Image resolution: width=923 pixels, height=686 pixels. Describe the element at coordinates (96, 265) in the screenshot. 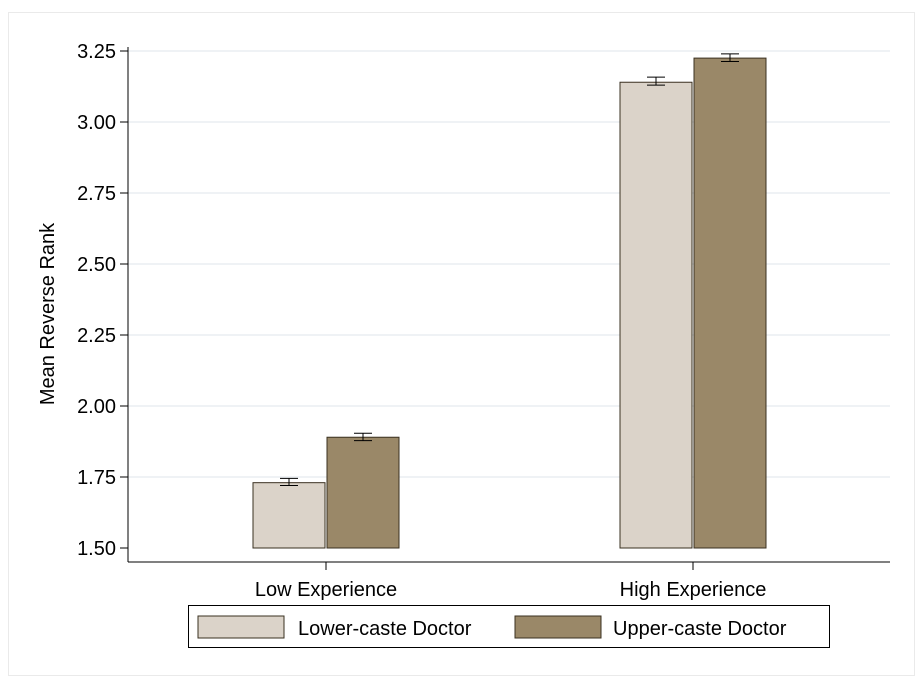

I see `y-tick-label: 2.50` at that location.